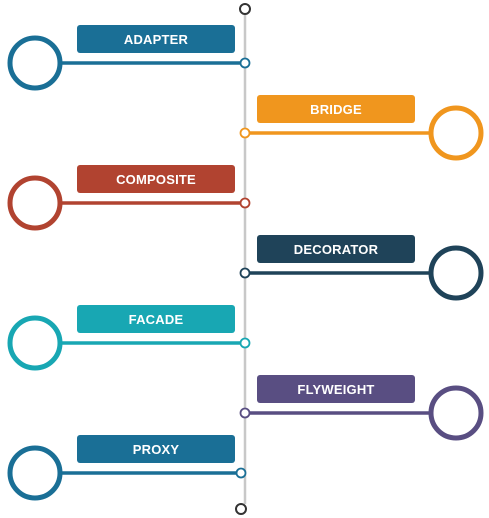 The width and height of the screenshot is (489, 518). I want to click on timeline-end-cap, so click(241, 509).